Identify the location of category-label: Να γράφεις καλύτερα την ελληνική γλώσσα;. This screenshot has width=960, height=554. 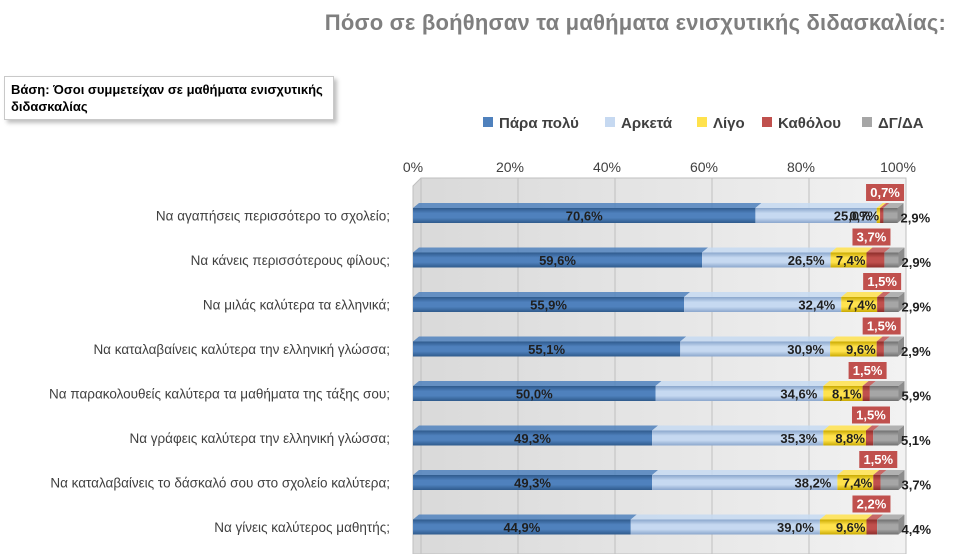
(259, 438).